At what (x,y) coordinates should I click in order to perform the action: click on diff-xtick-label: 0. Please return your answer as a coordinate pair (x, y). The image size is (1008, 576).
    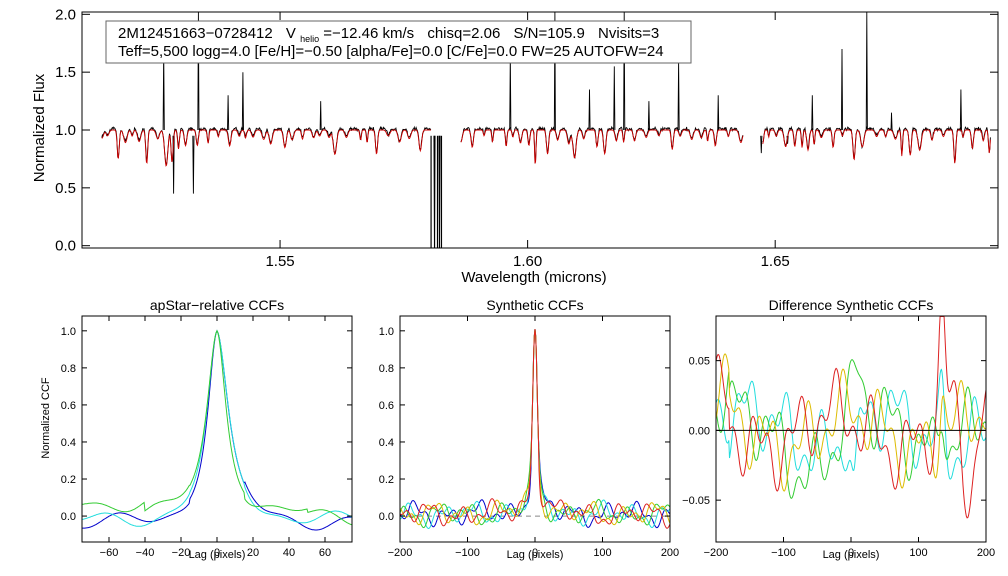
    Looking at the image, I should click on (851, 553).